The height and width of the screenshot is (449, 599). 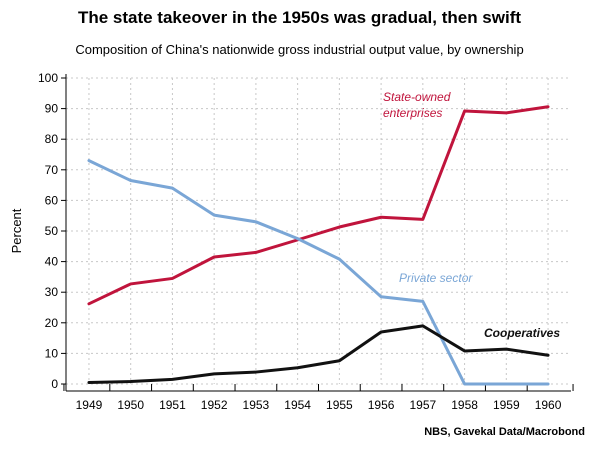 I want to click on y-tick-label: 0, so click(x=54, y=384).